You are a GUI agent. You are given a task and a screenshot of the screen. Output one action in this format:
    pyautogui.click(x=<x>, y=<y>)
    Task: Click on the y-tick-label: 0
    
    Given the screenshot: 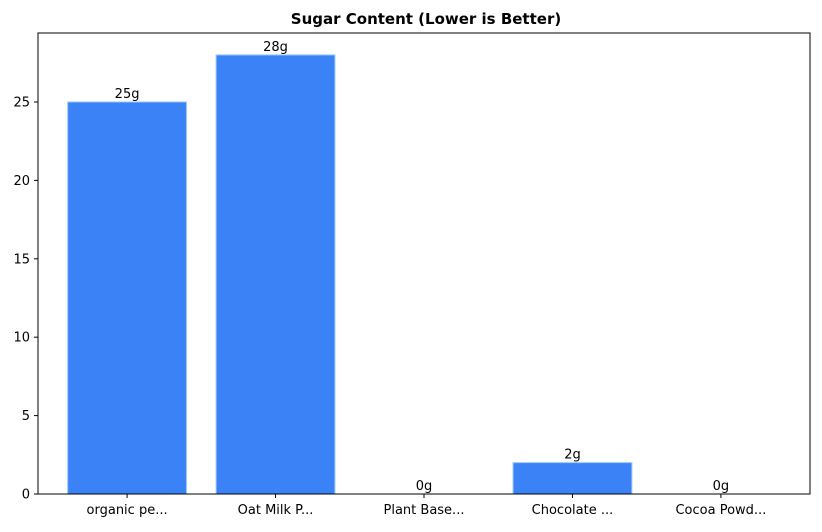 What is the action you would take?
    pyautogui.click(x=26, y=495)
    